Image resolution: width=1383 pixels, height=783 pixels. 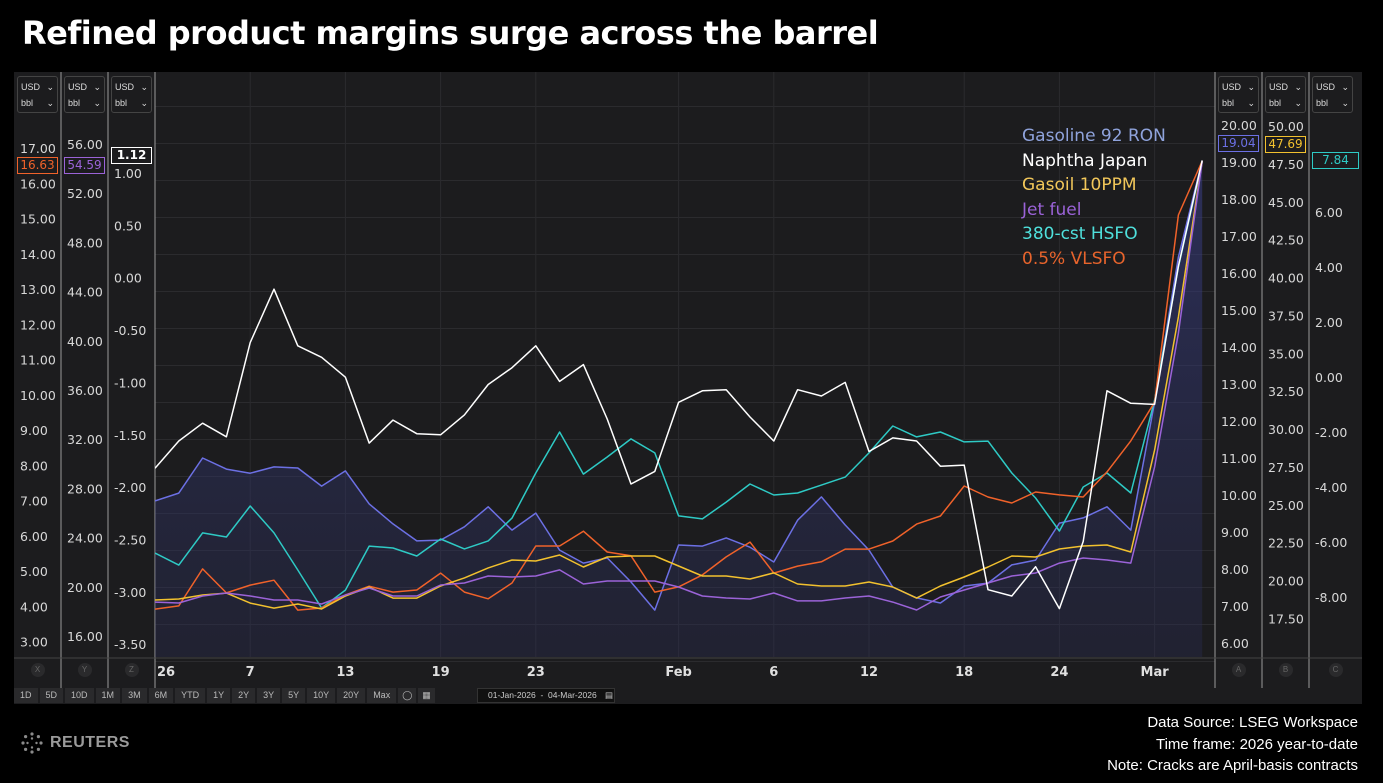 I want to click on range-button-3m: 3M, so click(x=134, y=695).